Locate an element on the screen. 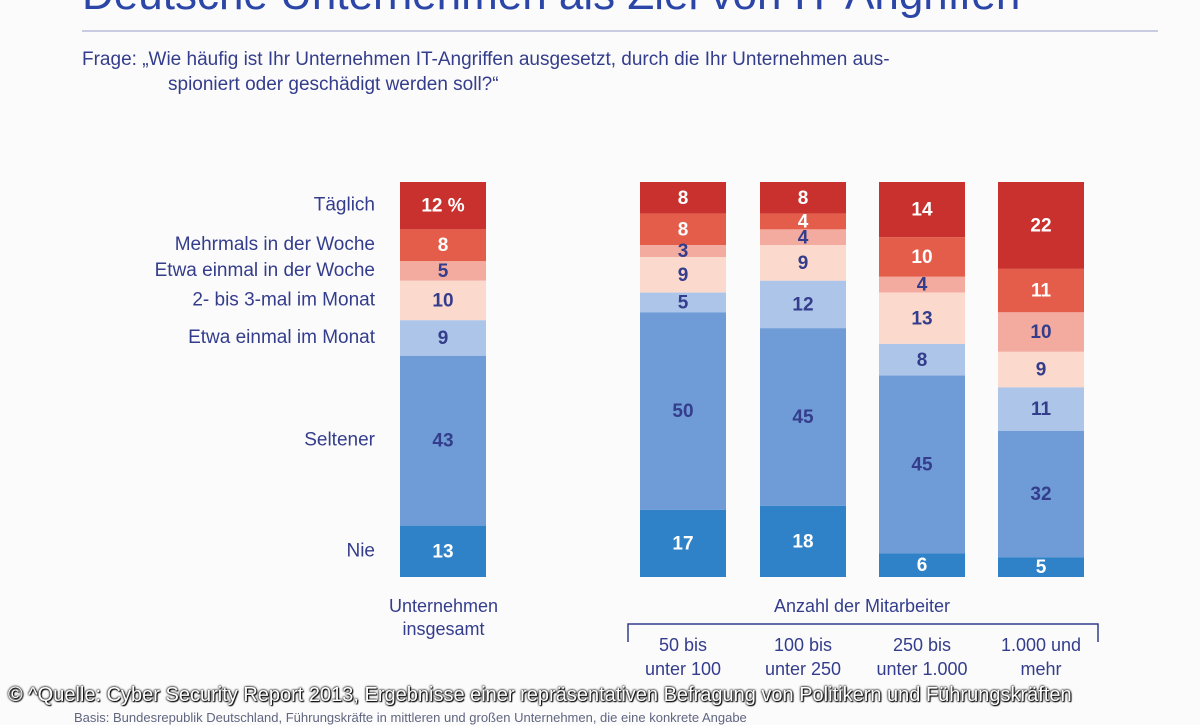  legend-label: Etwa einmal im Monat is located at coordinates (282, 337).